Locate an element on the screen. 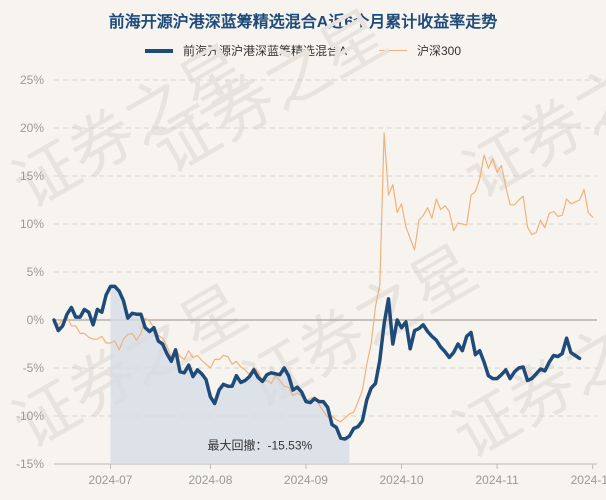  max-drawdown-label: 最大回撤：-15.53% is located at coordinates (259, 445).